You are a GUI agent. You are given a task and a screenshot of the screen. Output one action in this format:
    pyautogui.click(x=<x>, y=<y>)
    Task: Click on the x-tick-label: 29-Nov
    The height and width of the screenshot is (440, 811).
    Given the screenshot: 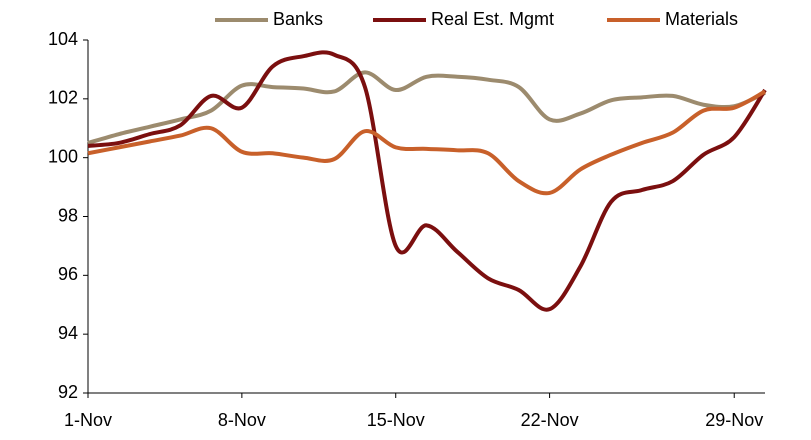 What is the action you would take?
    pyautogui.click(x=734, y=420)
    